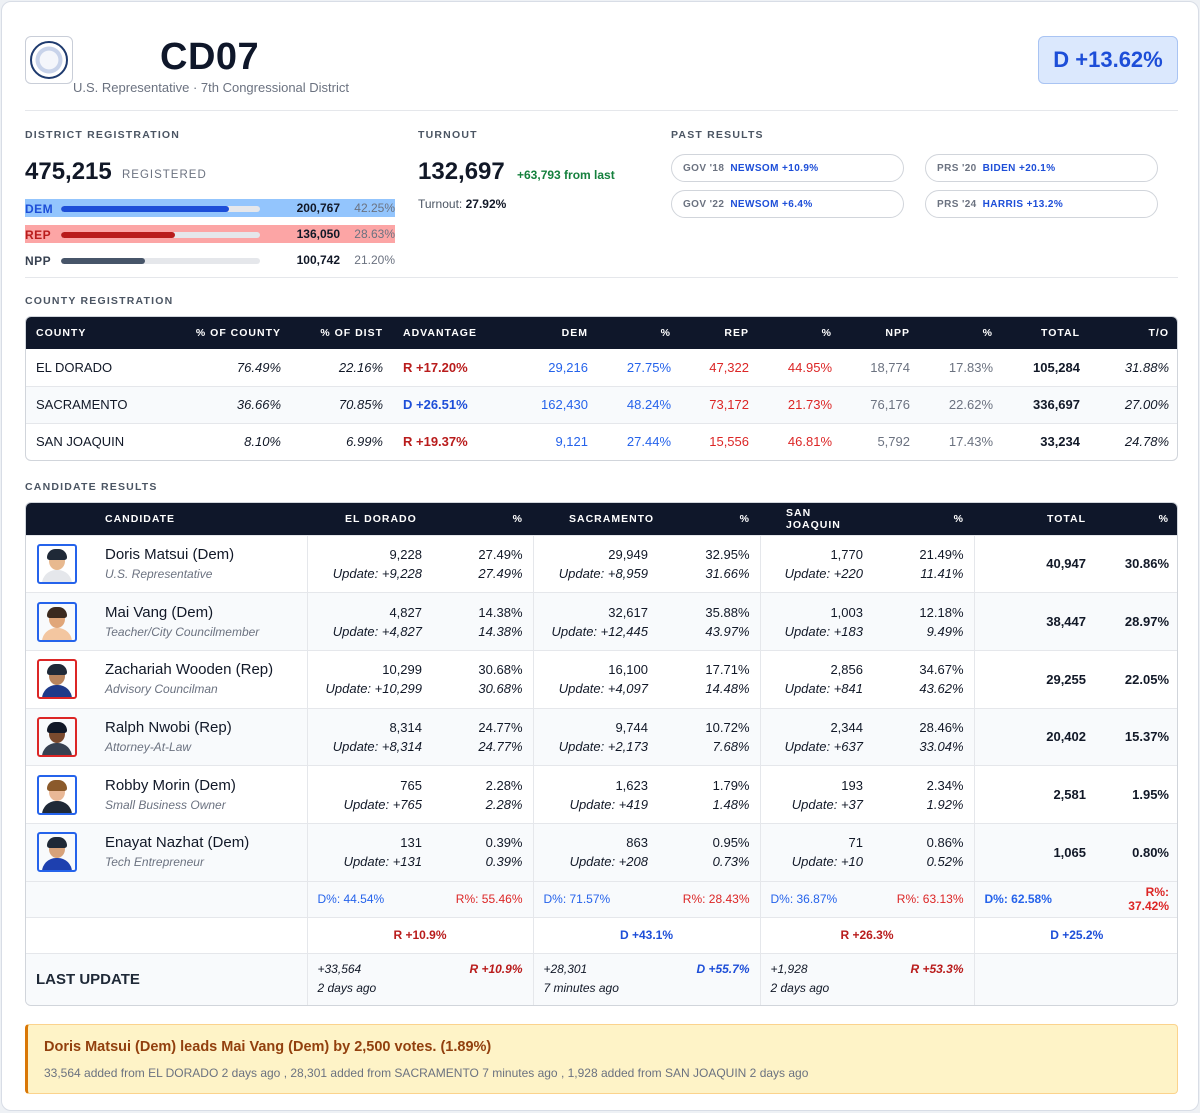 The image size is (1200, 1113). What do you see at coordinates (1041, 204) in the screenshot?
I see `past-result-pill: PRS '24 HARRIS +13.2%` at bounding box center [1041, 204].